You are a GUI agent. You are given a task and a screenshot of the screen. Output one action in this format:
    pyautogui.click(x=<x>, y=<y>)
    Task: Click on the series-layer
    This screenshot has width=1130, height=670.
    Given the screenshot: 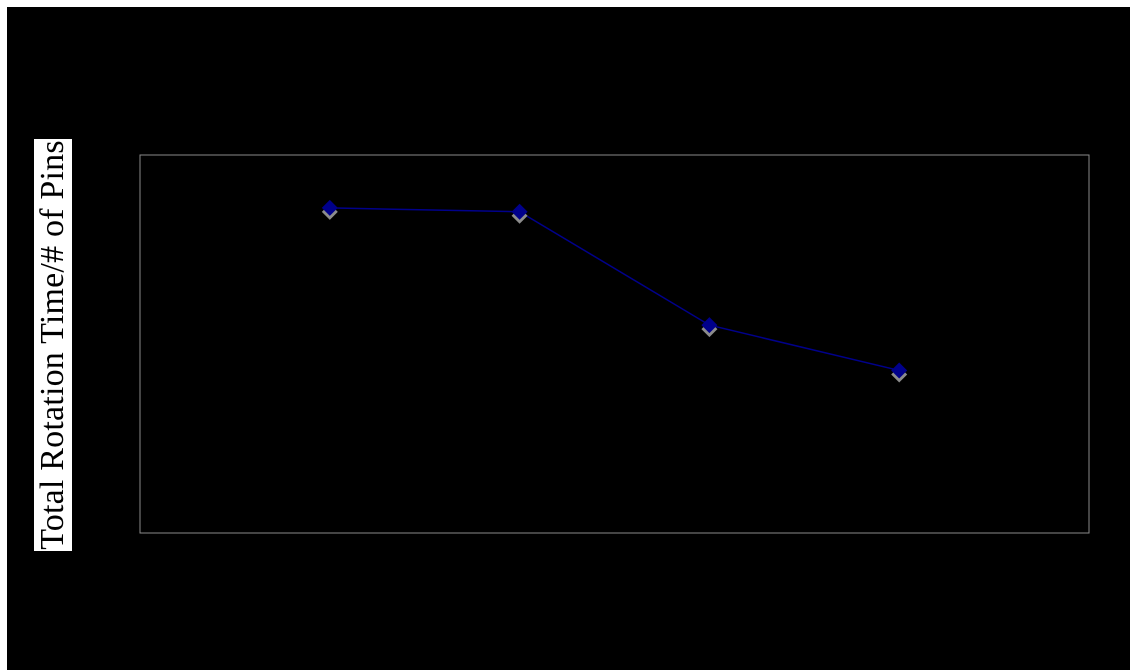 What is the action you would take?
    pyautogui.click(x=614, y=291)
    